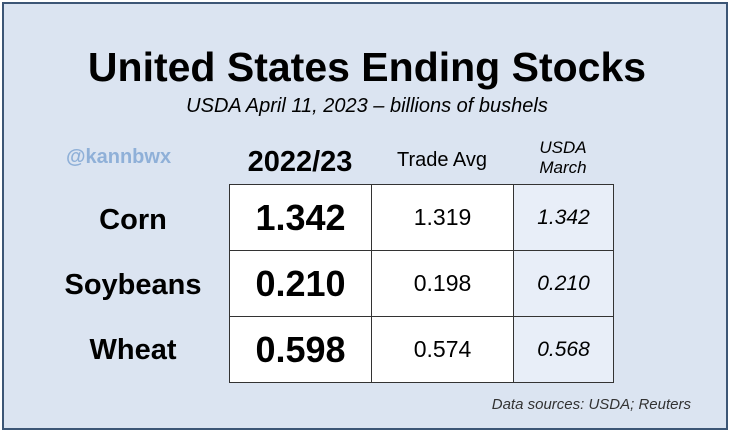 The image size is (734, 436). I want to click on data-source-note: Data sources: USDA; Reuters, so click(591, 404).